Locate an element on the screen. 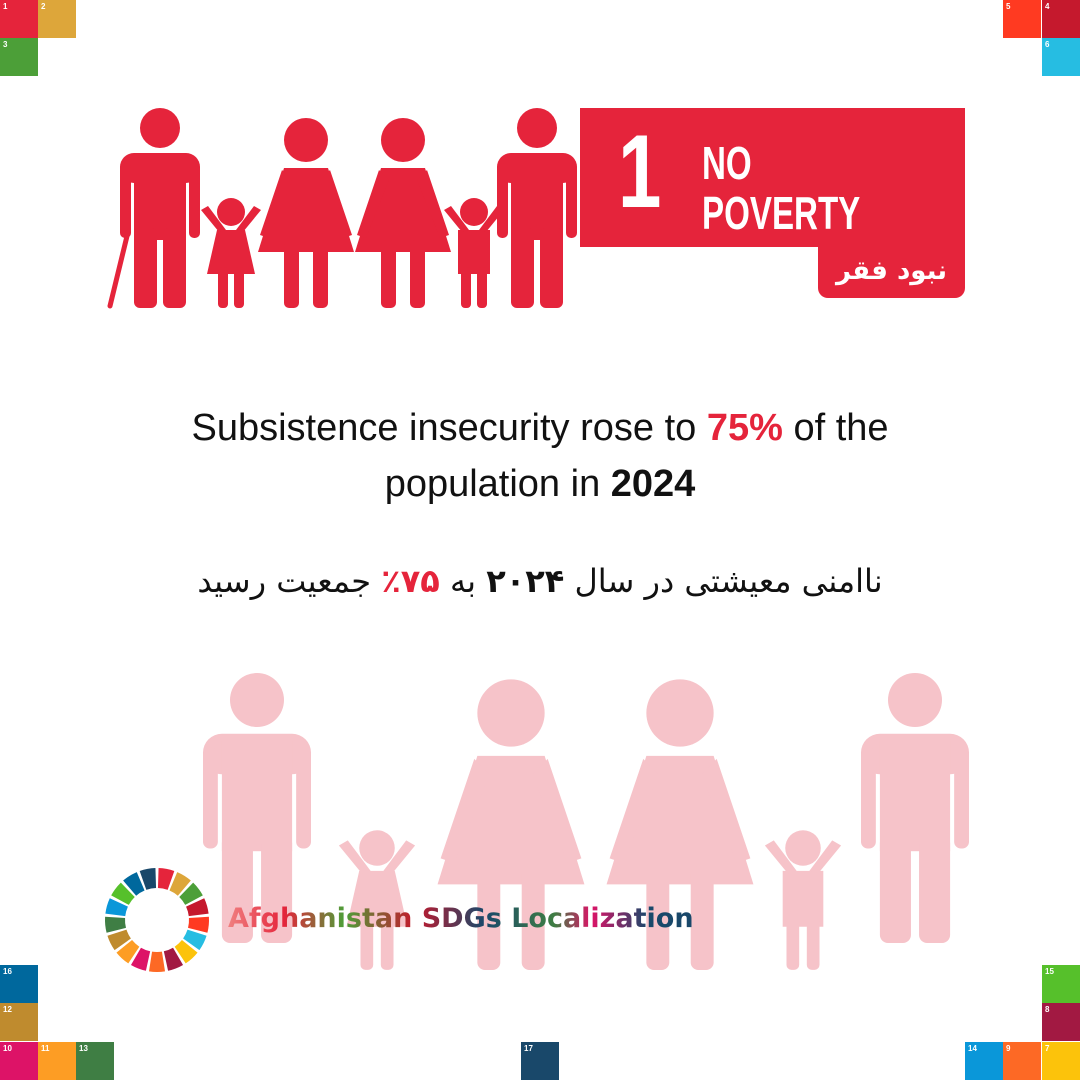 The width and height of the screenshot is (1080, 1080). text: Subsistence insecurity rose to is located at coordinates (449, 428).